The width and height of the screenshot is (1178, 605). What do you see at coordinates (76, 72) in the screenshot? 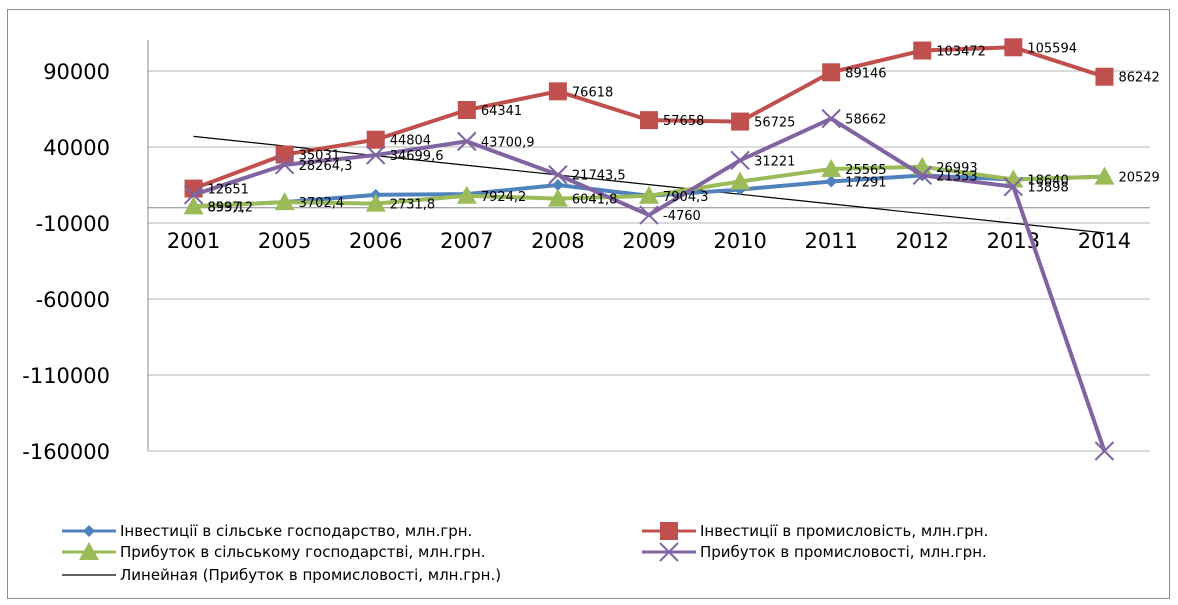
I see `y-tick-label: 90000` at bounding box center [76, 72].